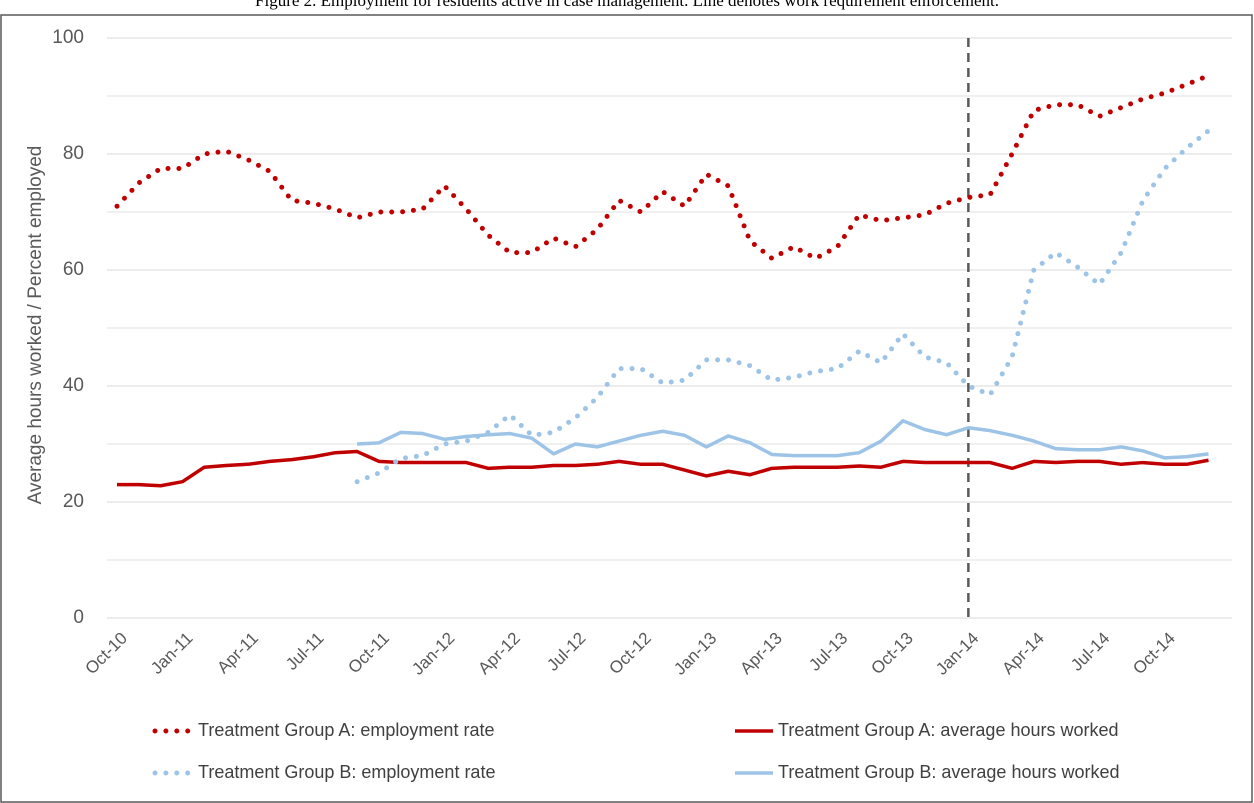 Image resolution: width=1254 pixels, height=803 pixels. I want to click on x-tick-label: Apr-11, so click(237, 653).